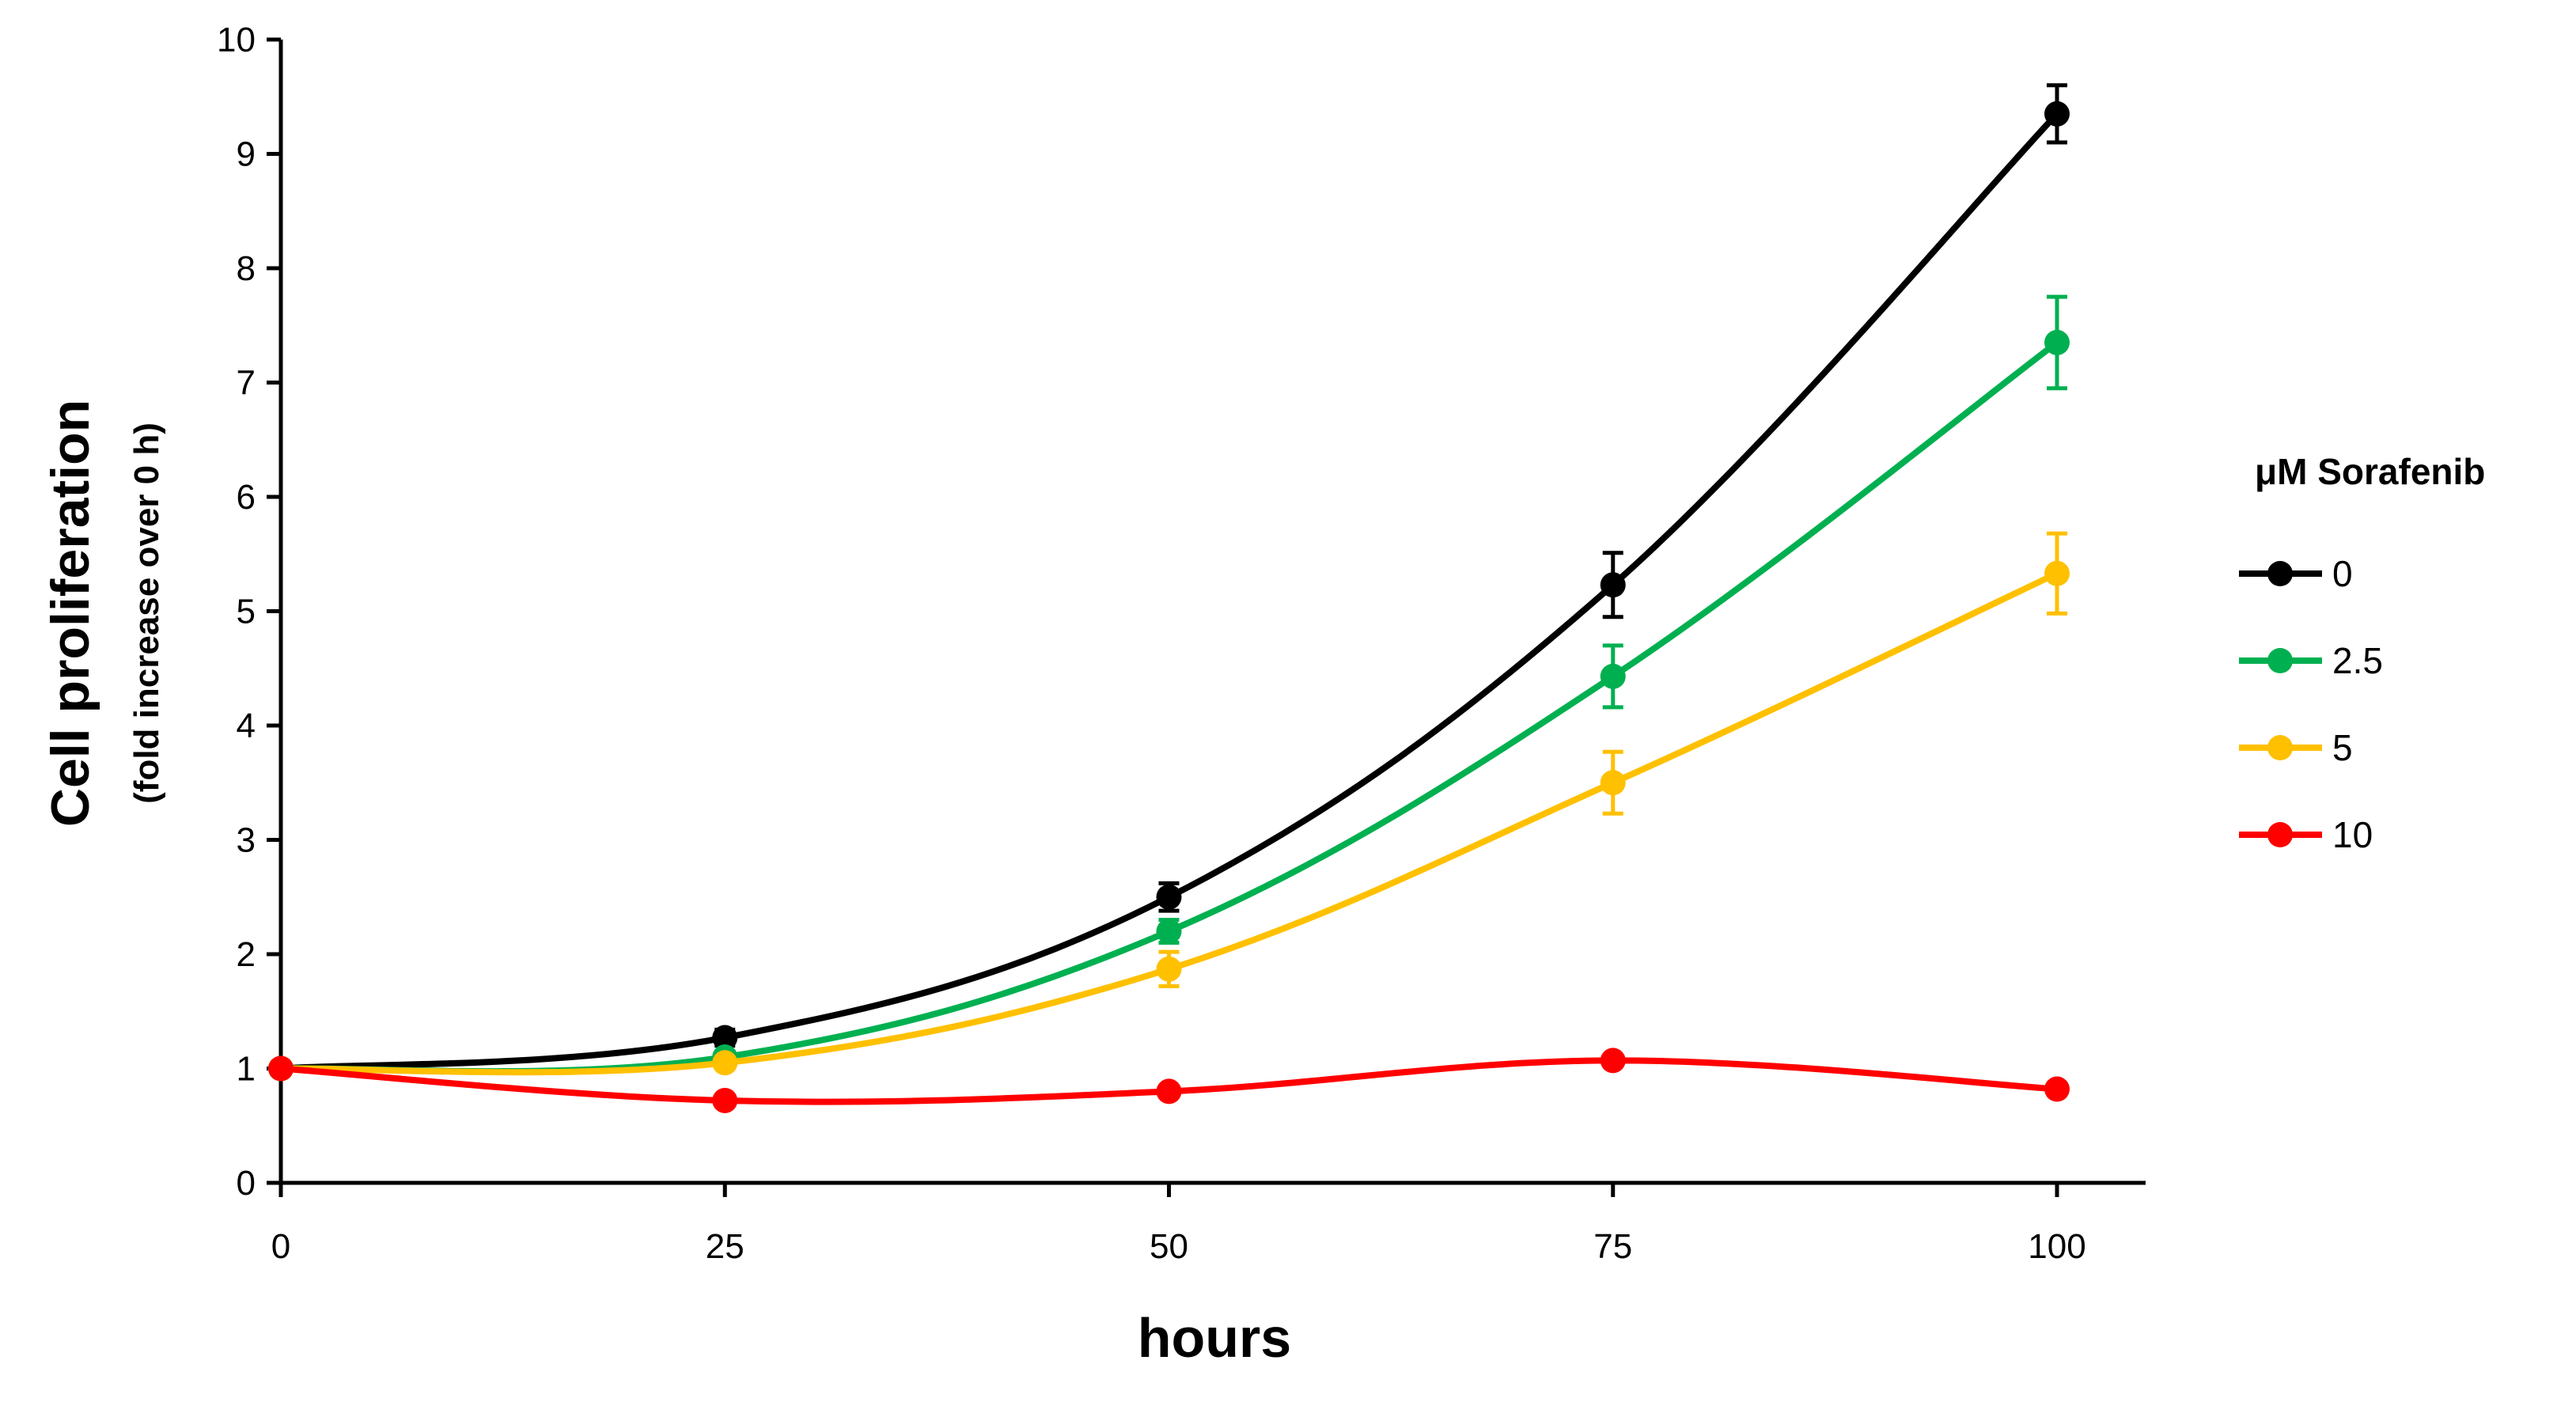 This screenshot has height=1402, width=2576. What do you see at coordinates (246, 726) in the screenshot?
I see `y-tick-label: 4` at bounding box center [246, 726].